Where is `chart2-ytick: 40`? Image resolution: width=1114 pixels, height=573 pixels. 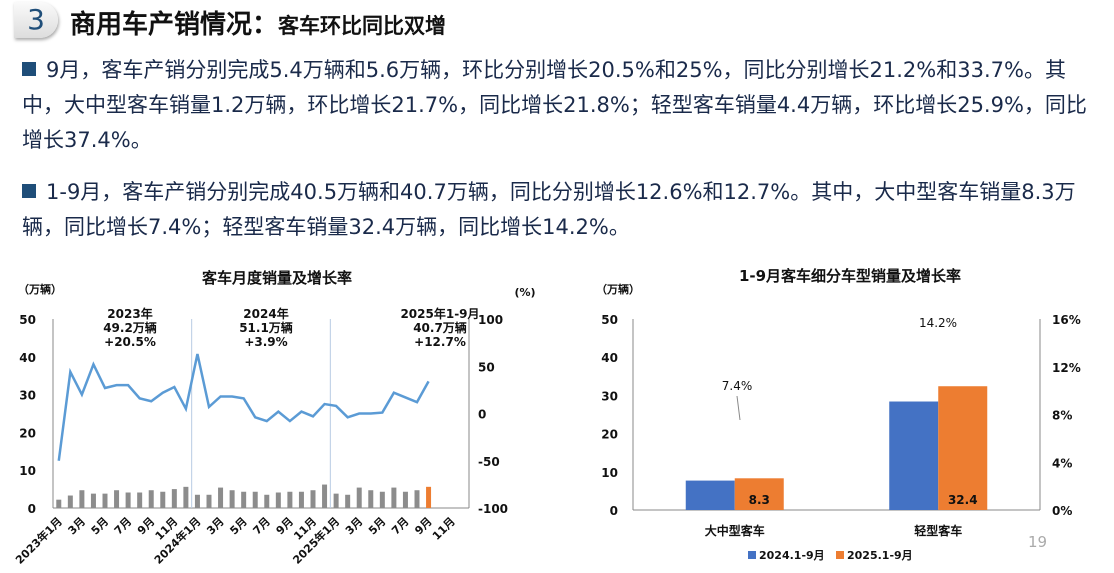
chart2-ytick: 40 is located at coordinates (609, 358).